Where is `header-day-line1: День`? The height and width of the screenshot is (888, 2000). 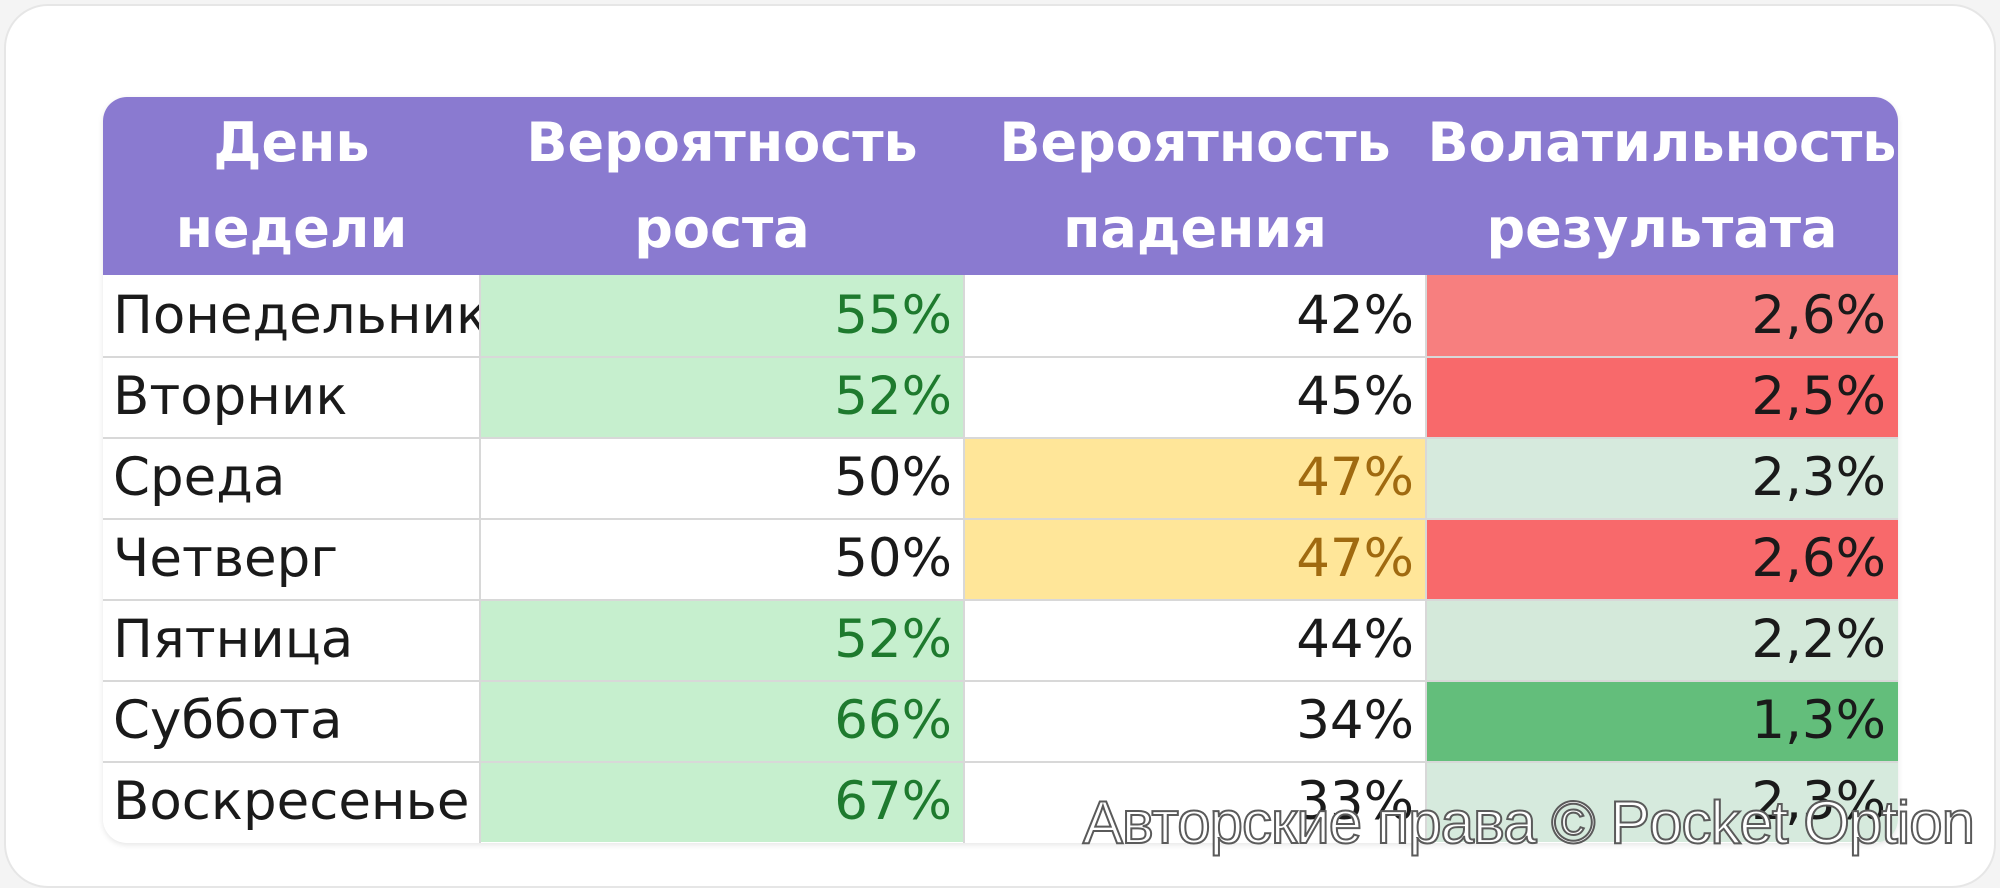
header-day-line1: День is located at coordinates (291, 142).